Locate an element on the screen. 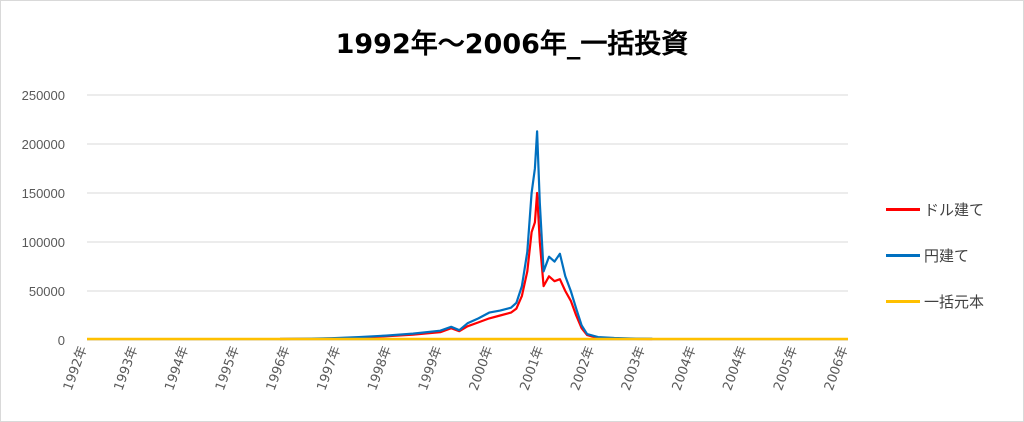 The height and width of the screenshot is (422, 1024). chart-title: 1992年～2006年_一括投資 is located at coordinates (512, 44).